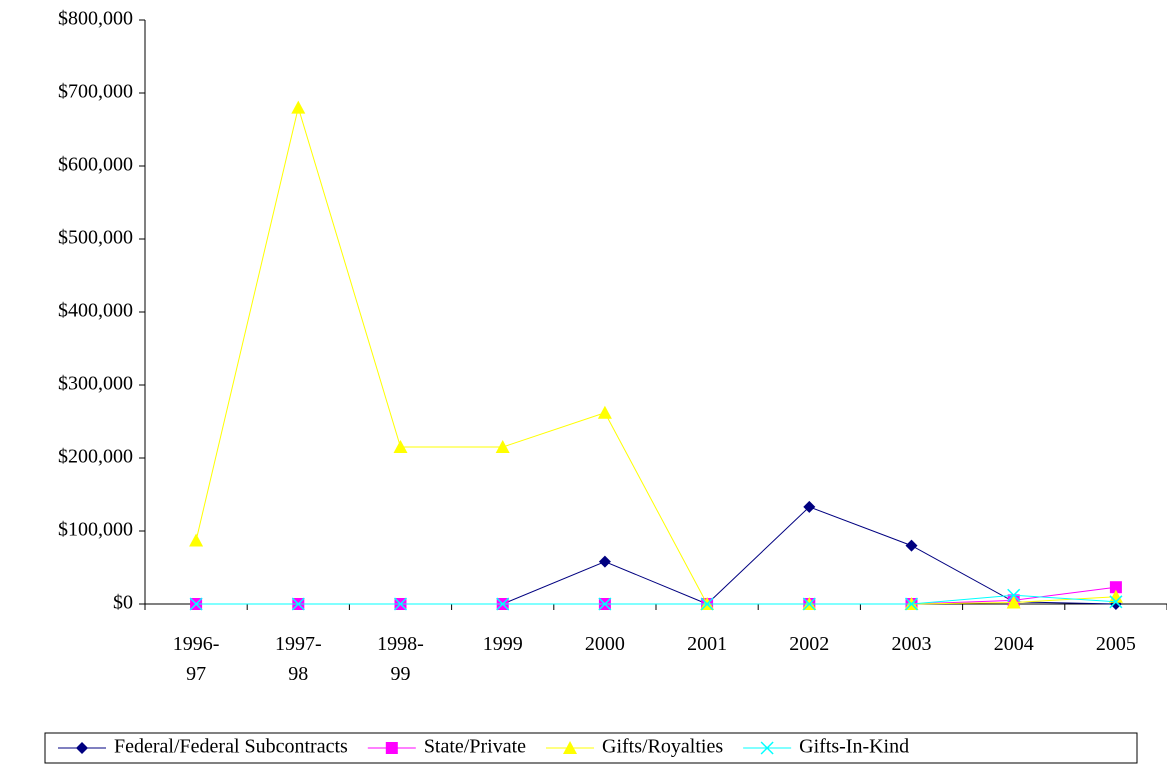 The height and width of the screenshot is (764, 1167). Describe the element at coordinates (400, 659) in the screenshot. I see `x-tick-label: 1998-99` at that location.